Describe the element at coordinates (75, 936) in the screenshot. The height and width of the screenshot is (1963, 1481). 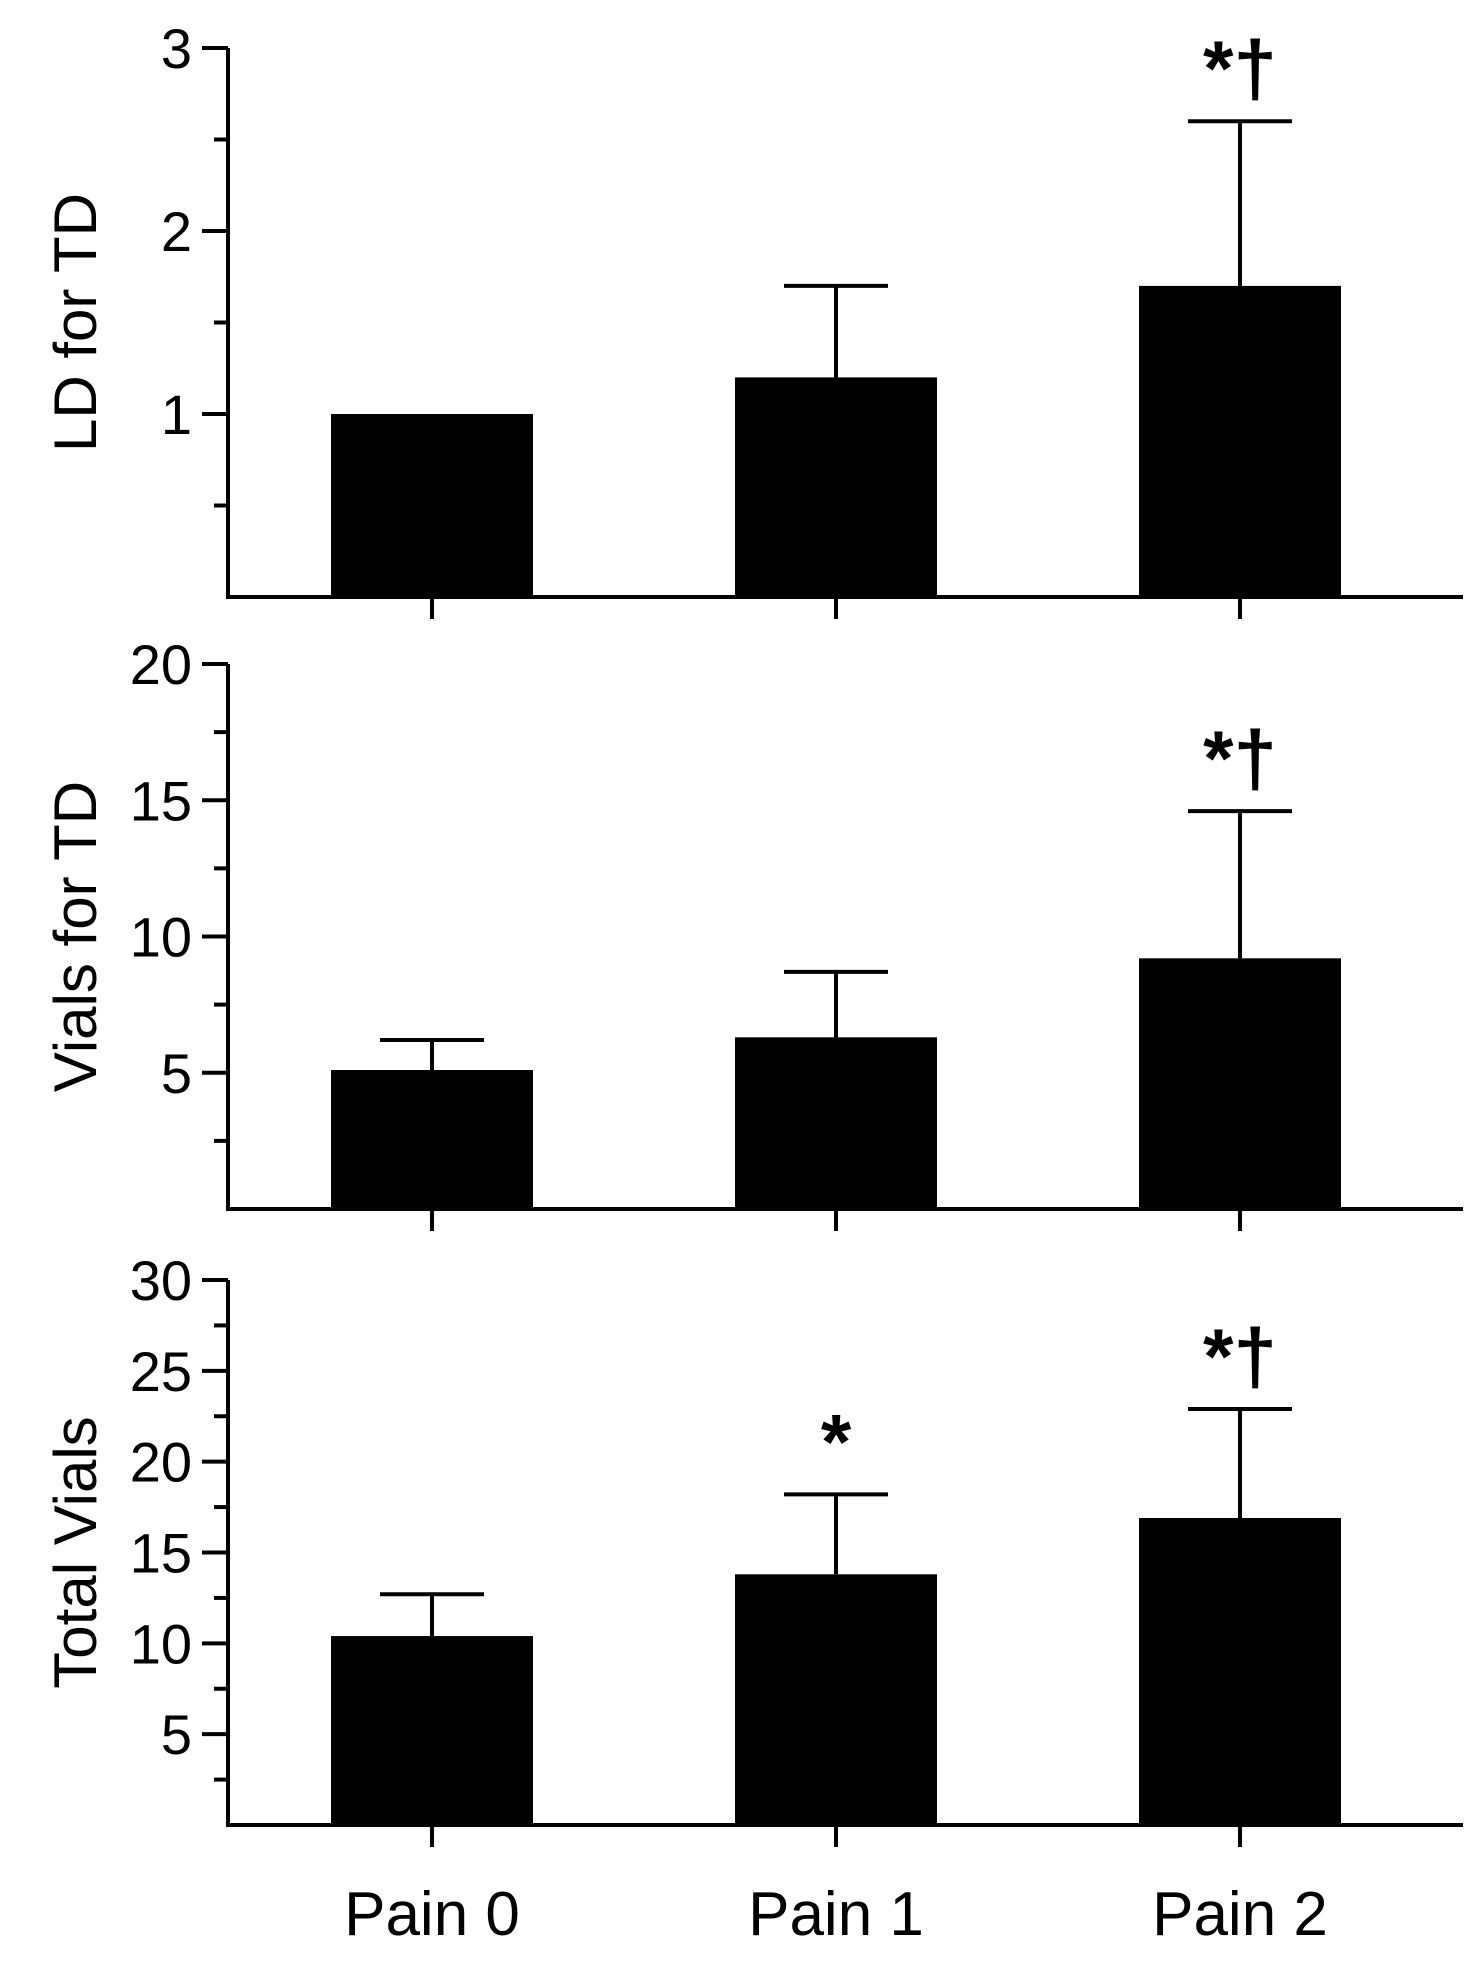
I see `y-axis-title: Vials for TD` at that location.